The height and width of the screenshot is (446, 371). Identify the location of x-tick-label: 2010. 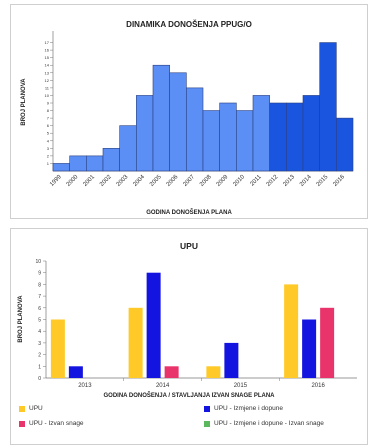
(239, 181).